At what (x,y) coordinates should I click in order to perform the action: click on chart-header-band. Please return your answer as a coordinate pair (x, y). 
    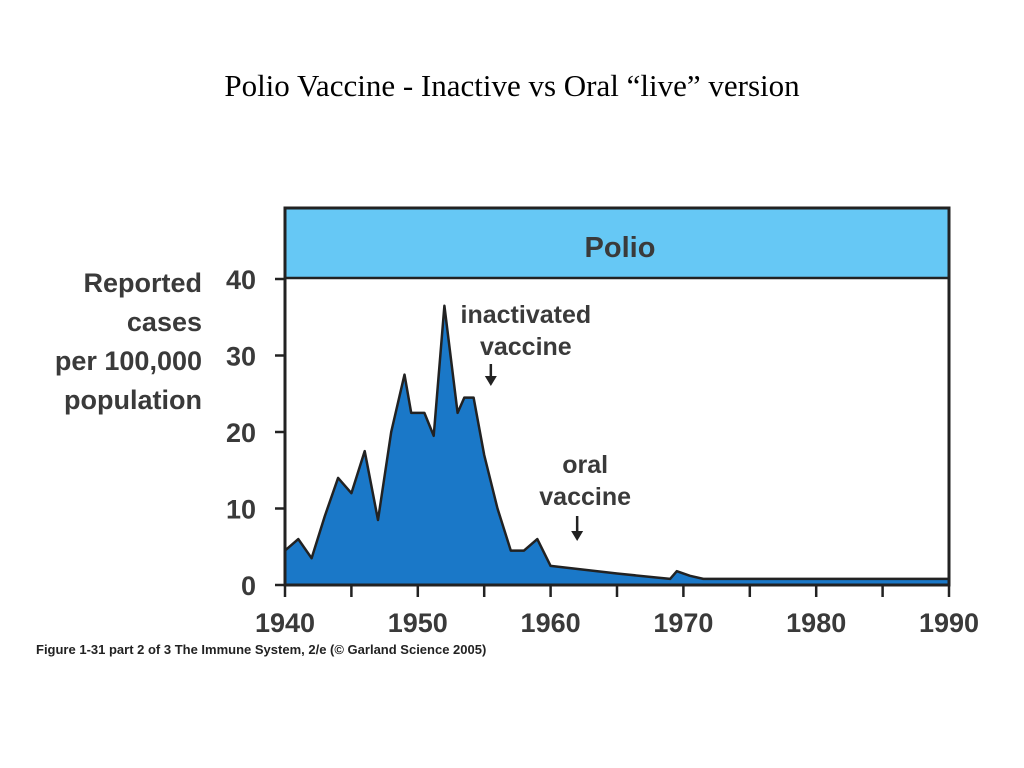
    Looking at the image, I should click on (617, 243).